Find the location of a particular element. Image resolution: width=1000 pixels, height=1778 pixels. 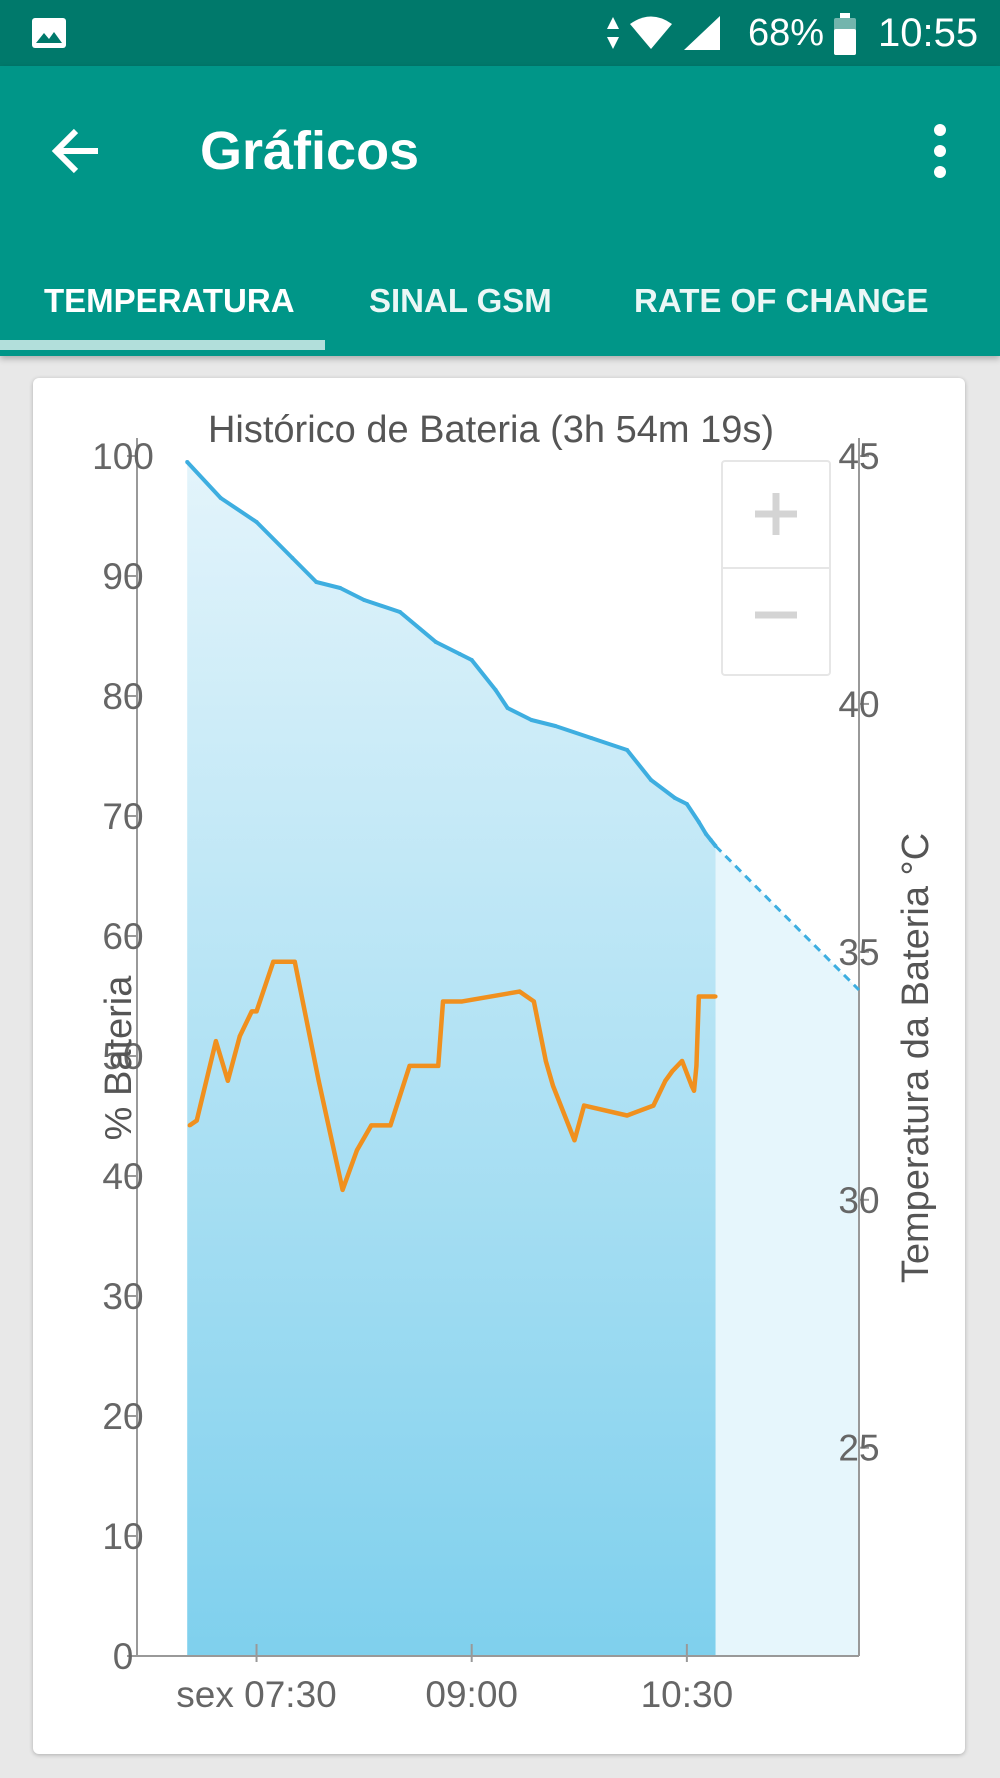

data-arrows-icon is located at coordinates (613, 33).